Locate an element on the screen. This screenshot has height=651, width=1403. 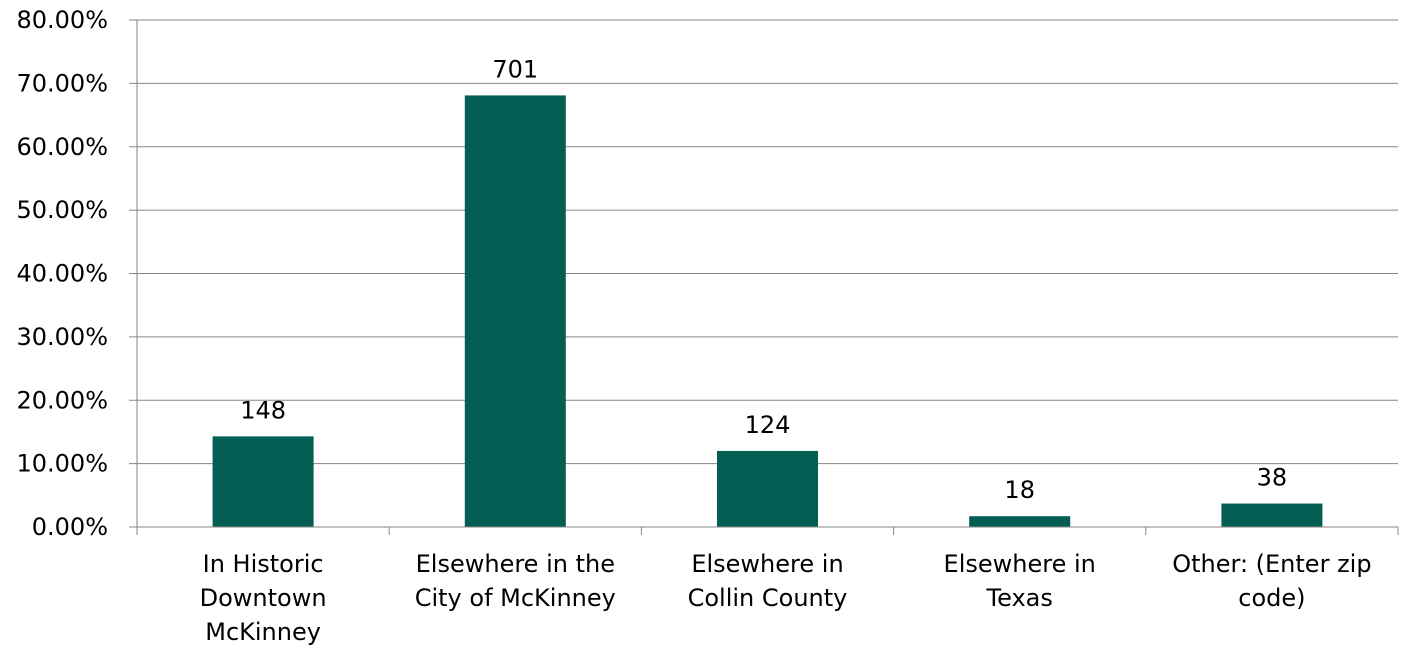
x-category-label: City of McKinney is located at coordinates (515, 598).